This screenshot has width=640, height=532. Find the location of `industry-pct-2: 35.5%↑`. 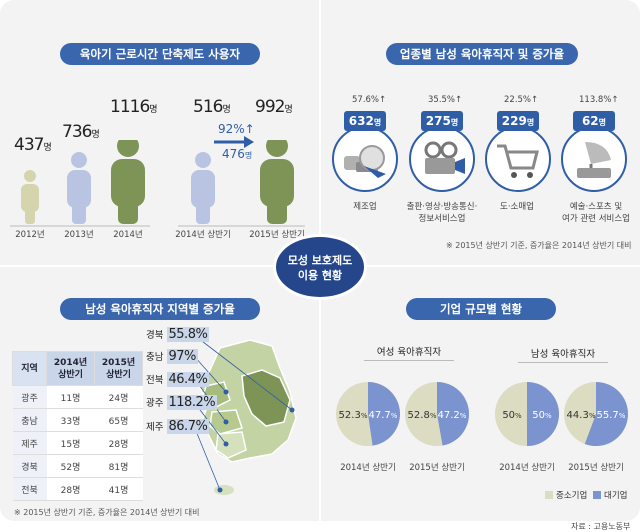

industry-pct-2: 35.5%↑ is located at coordinates (445, 100).